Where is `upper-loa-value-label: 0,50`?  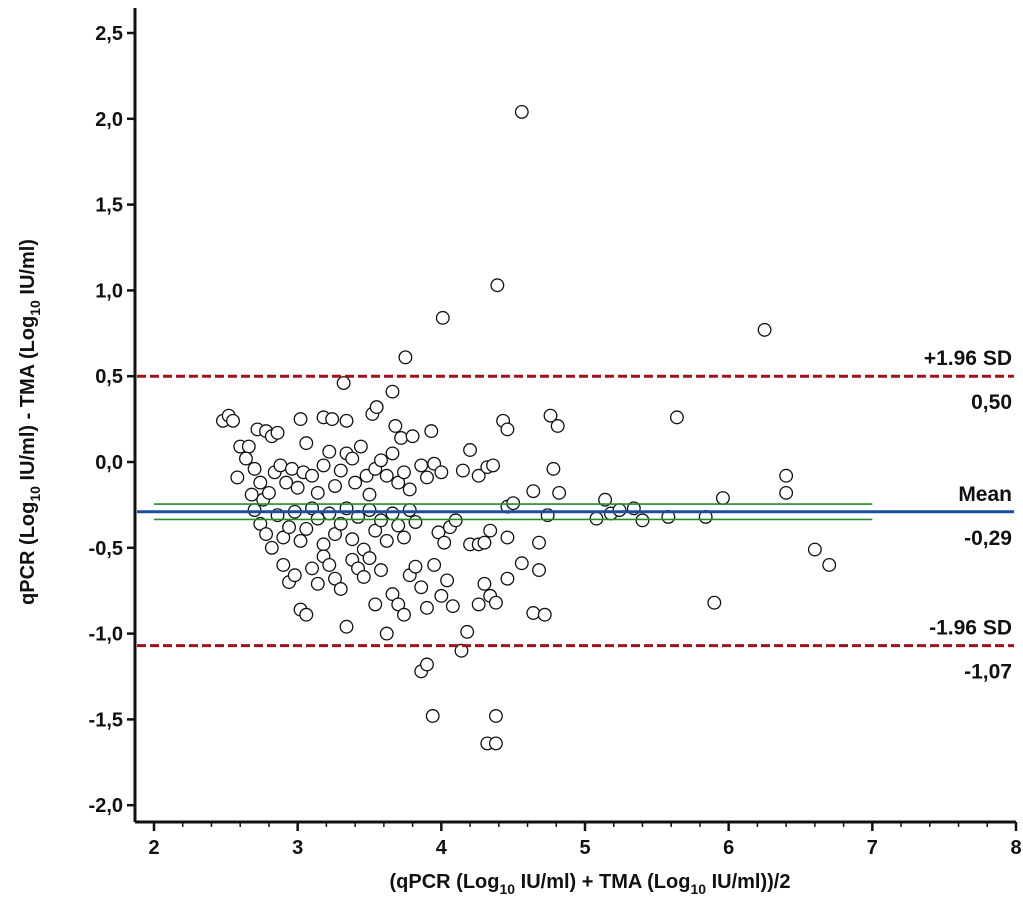 upper-loa-value-label: 0,50 is located at coordinates (991, 402).